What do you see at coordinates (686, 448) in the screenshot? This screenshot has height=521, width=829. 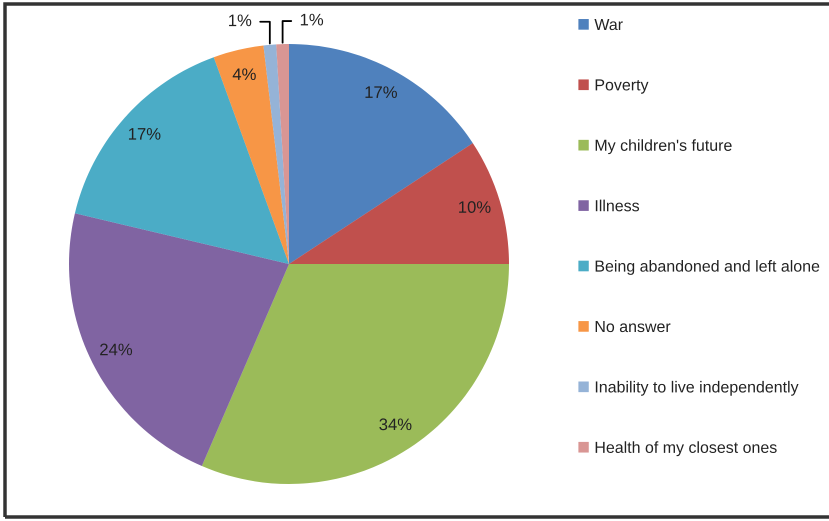 I see `legend-label: Health of my closest ones` at bounding box center [686, 448].